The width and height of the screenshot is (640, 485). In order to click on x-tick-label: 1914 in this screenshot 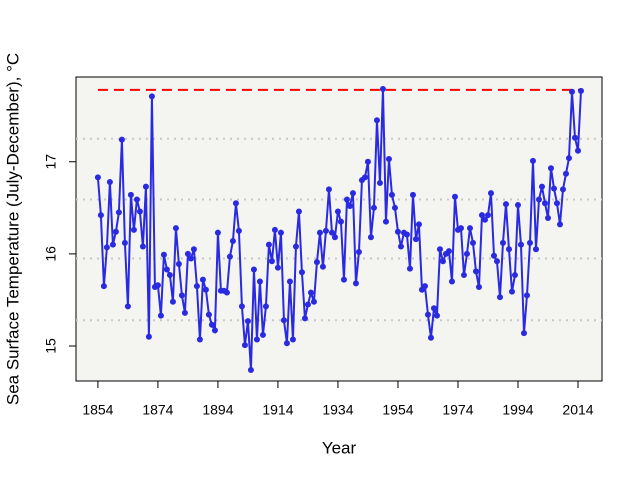, I will do `click(277, 410)`.